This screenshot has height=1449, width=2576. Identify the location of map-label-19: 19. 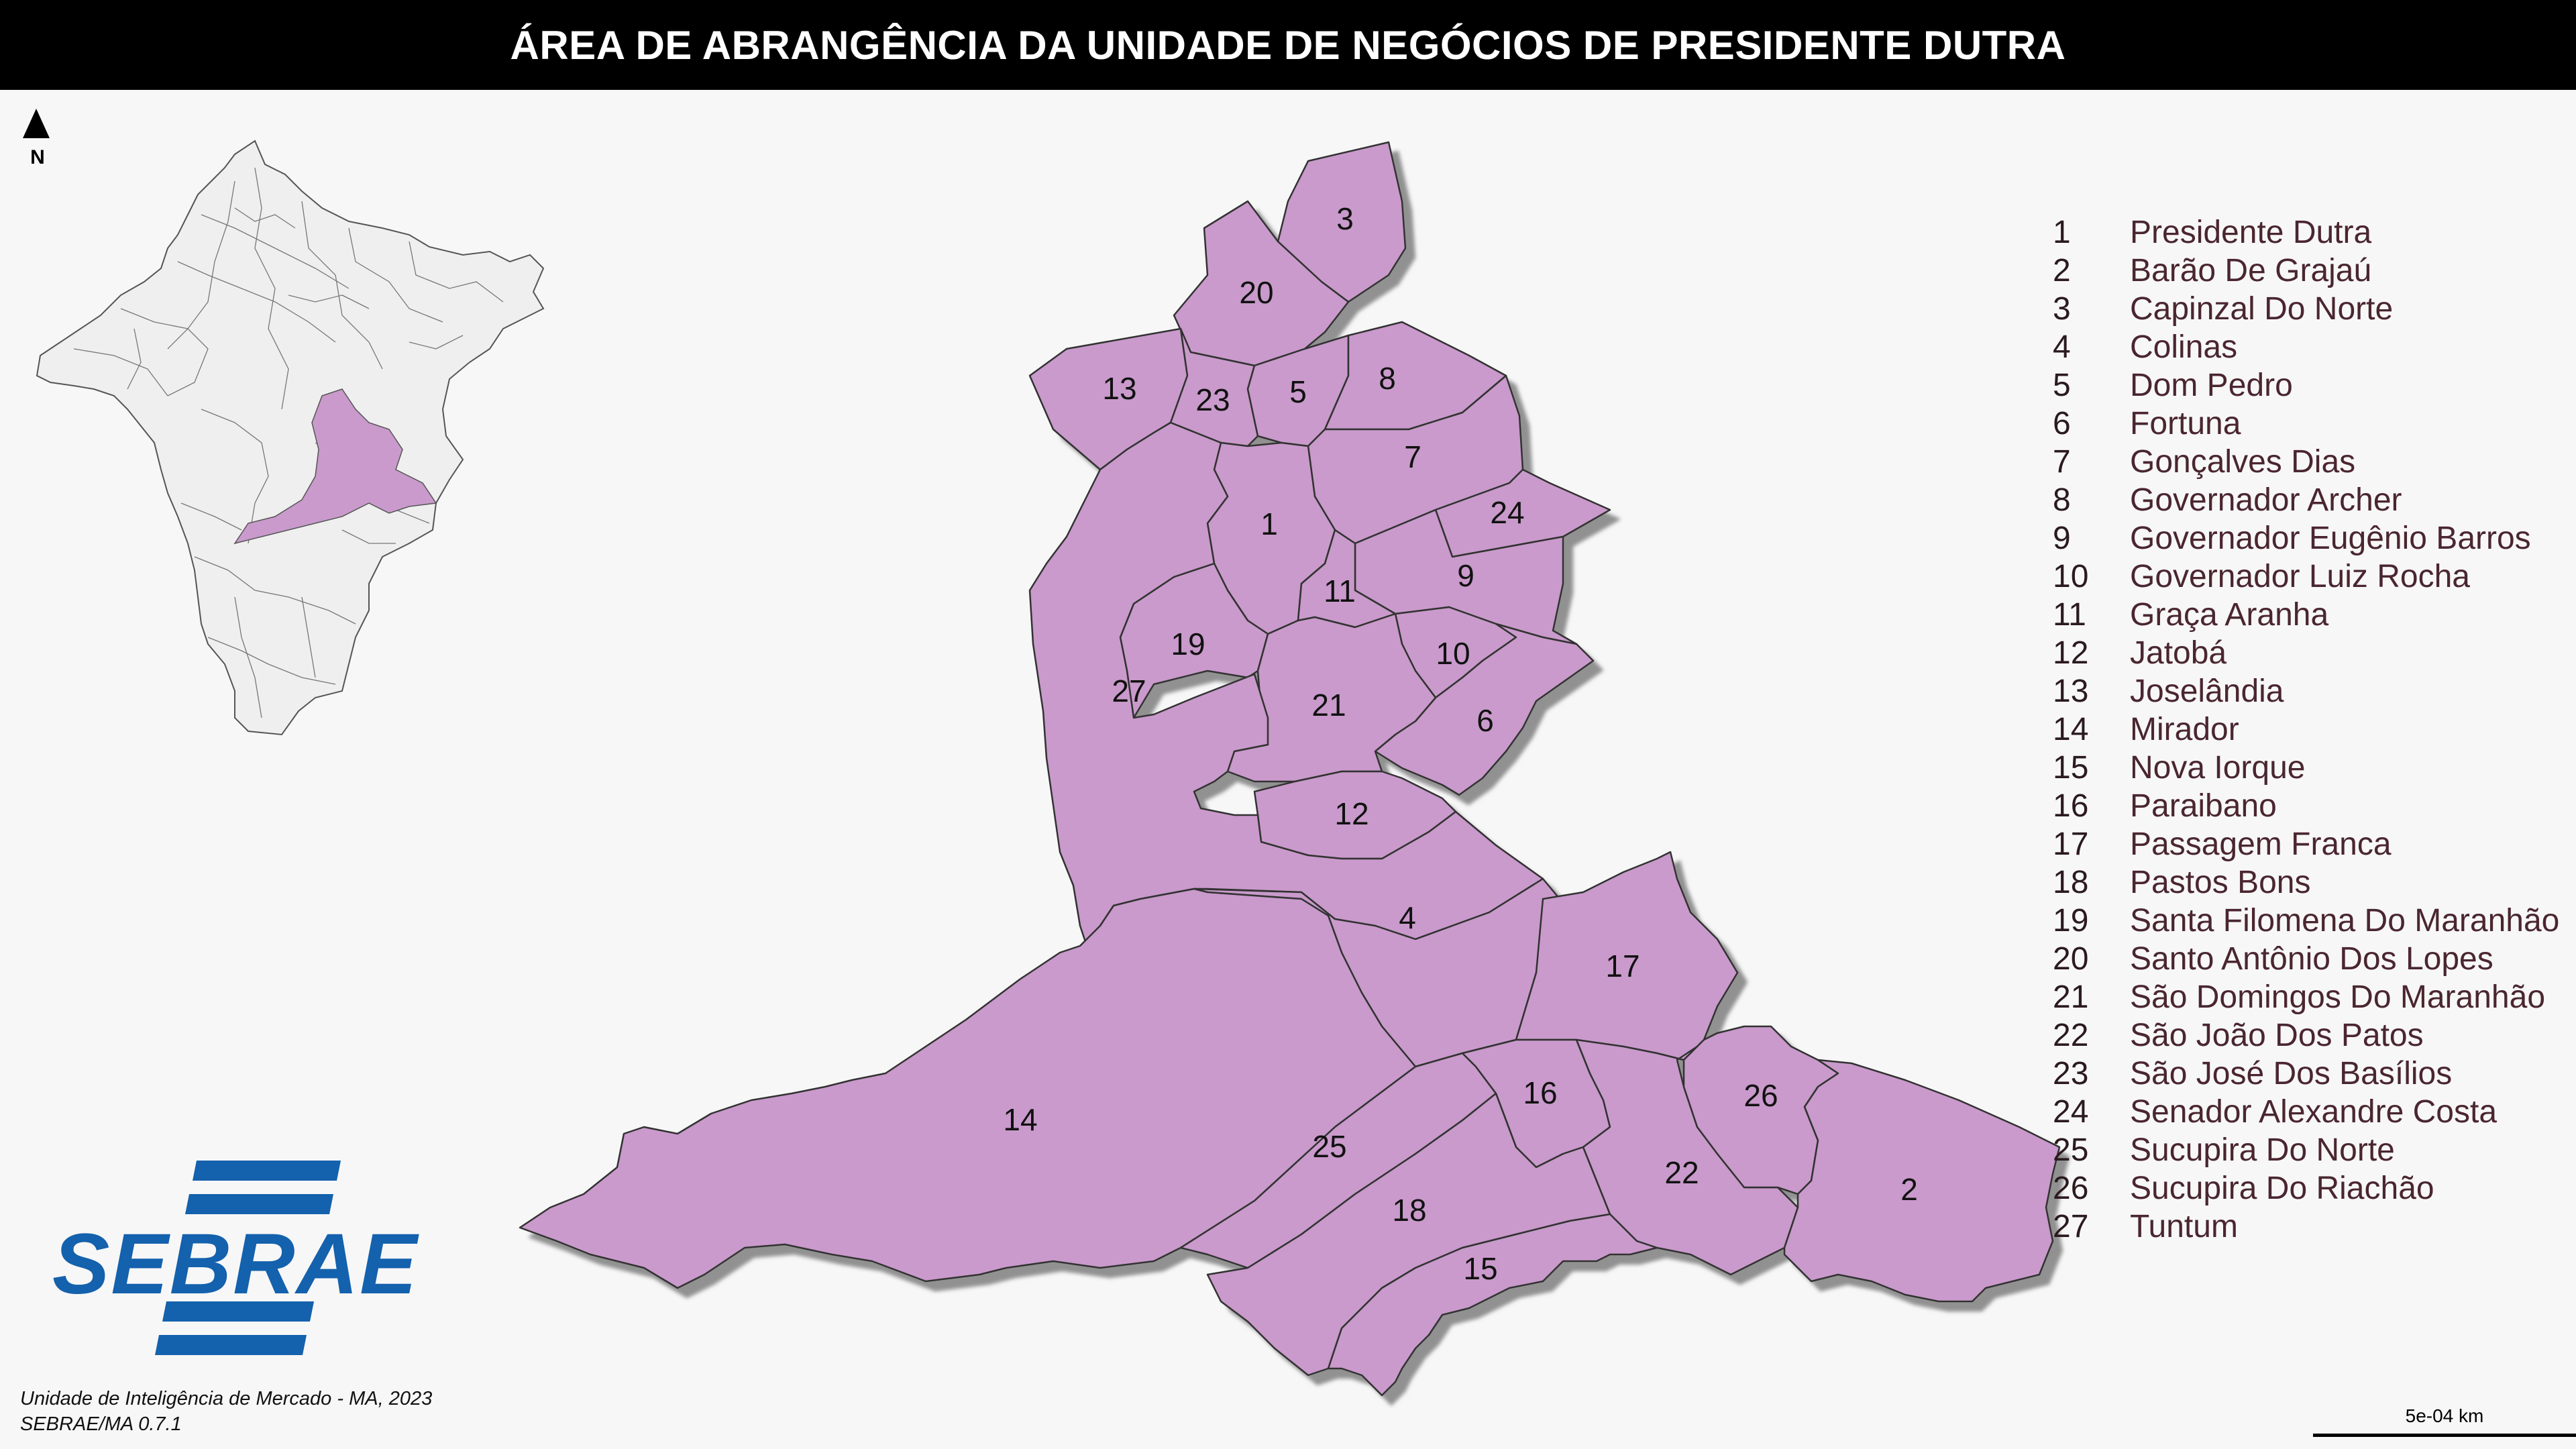
(1188, 644).